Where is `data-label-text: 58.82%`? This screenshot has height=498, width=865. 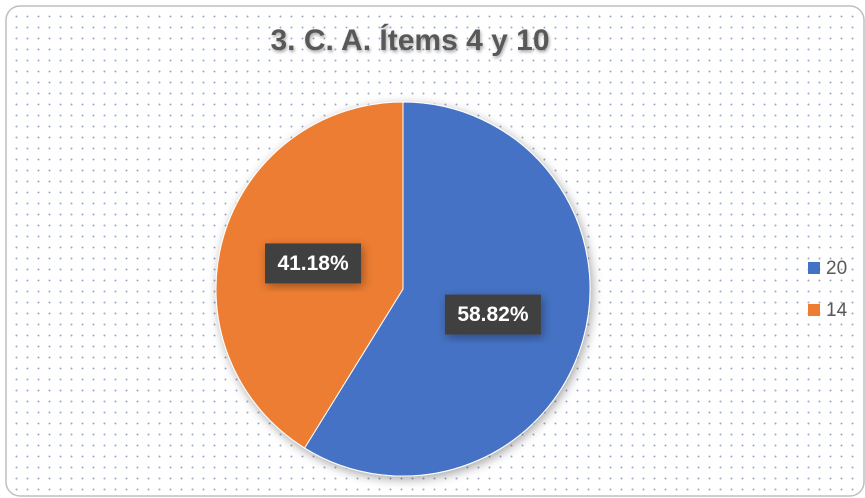
data-label-text: 58.82% is located at coordinates (493, 314).